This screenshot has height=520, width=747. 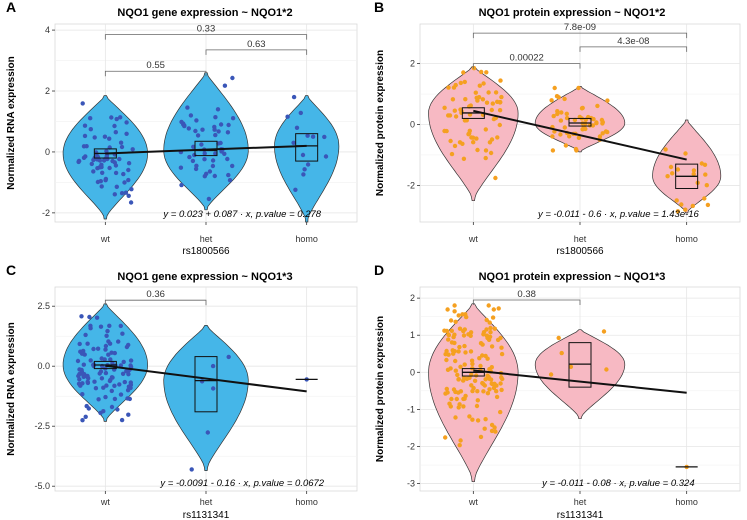 What do you see at coordinates (307, 147) in the screenshot?
I see `box-homo` at bounding box center [307, 147].